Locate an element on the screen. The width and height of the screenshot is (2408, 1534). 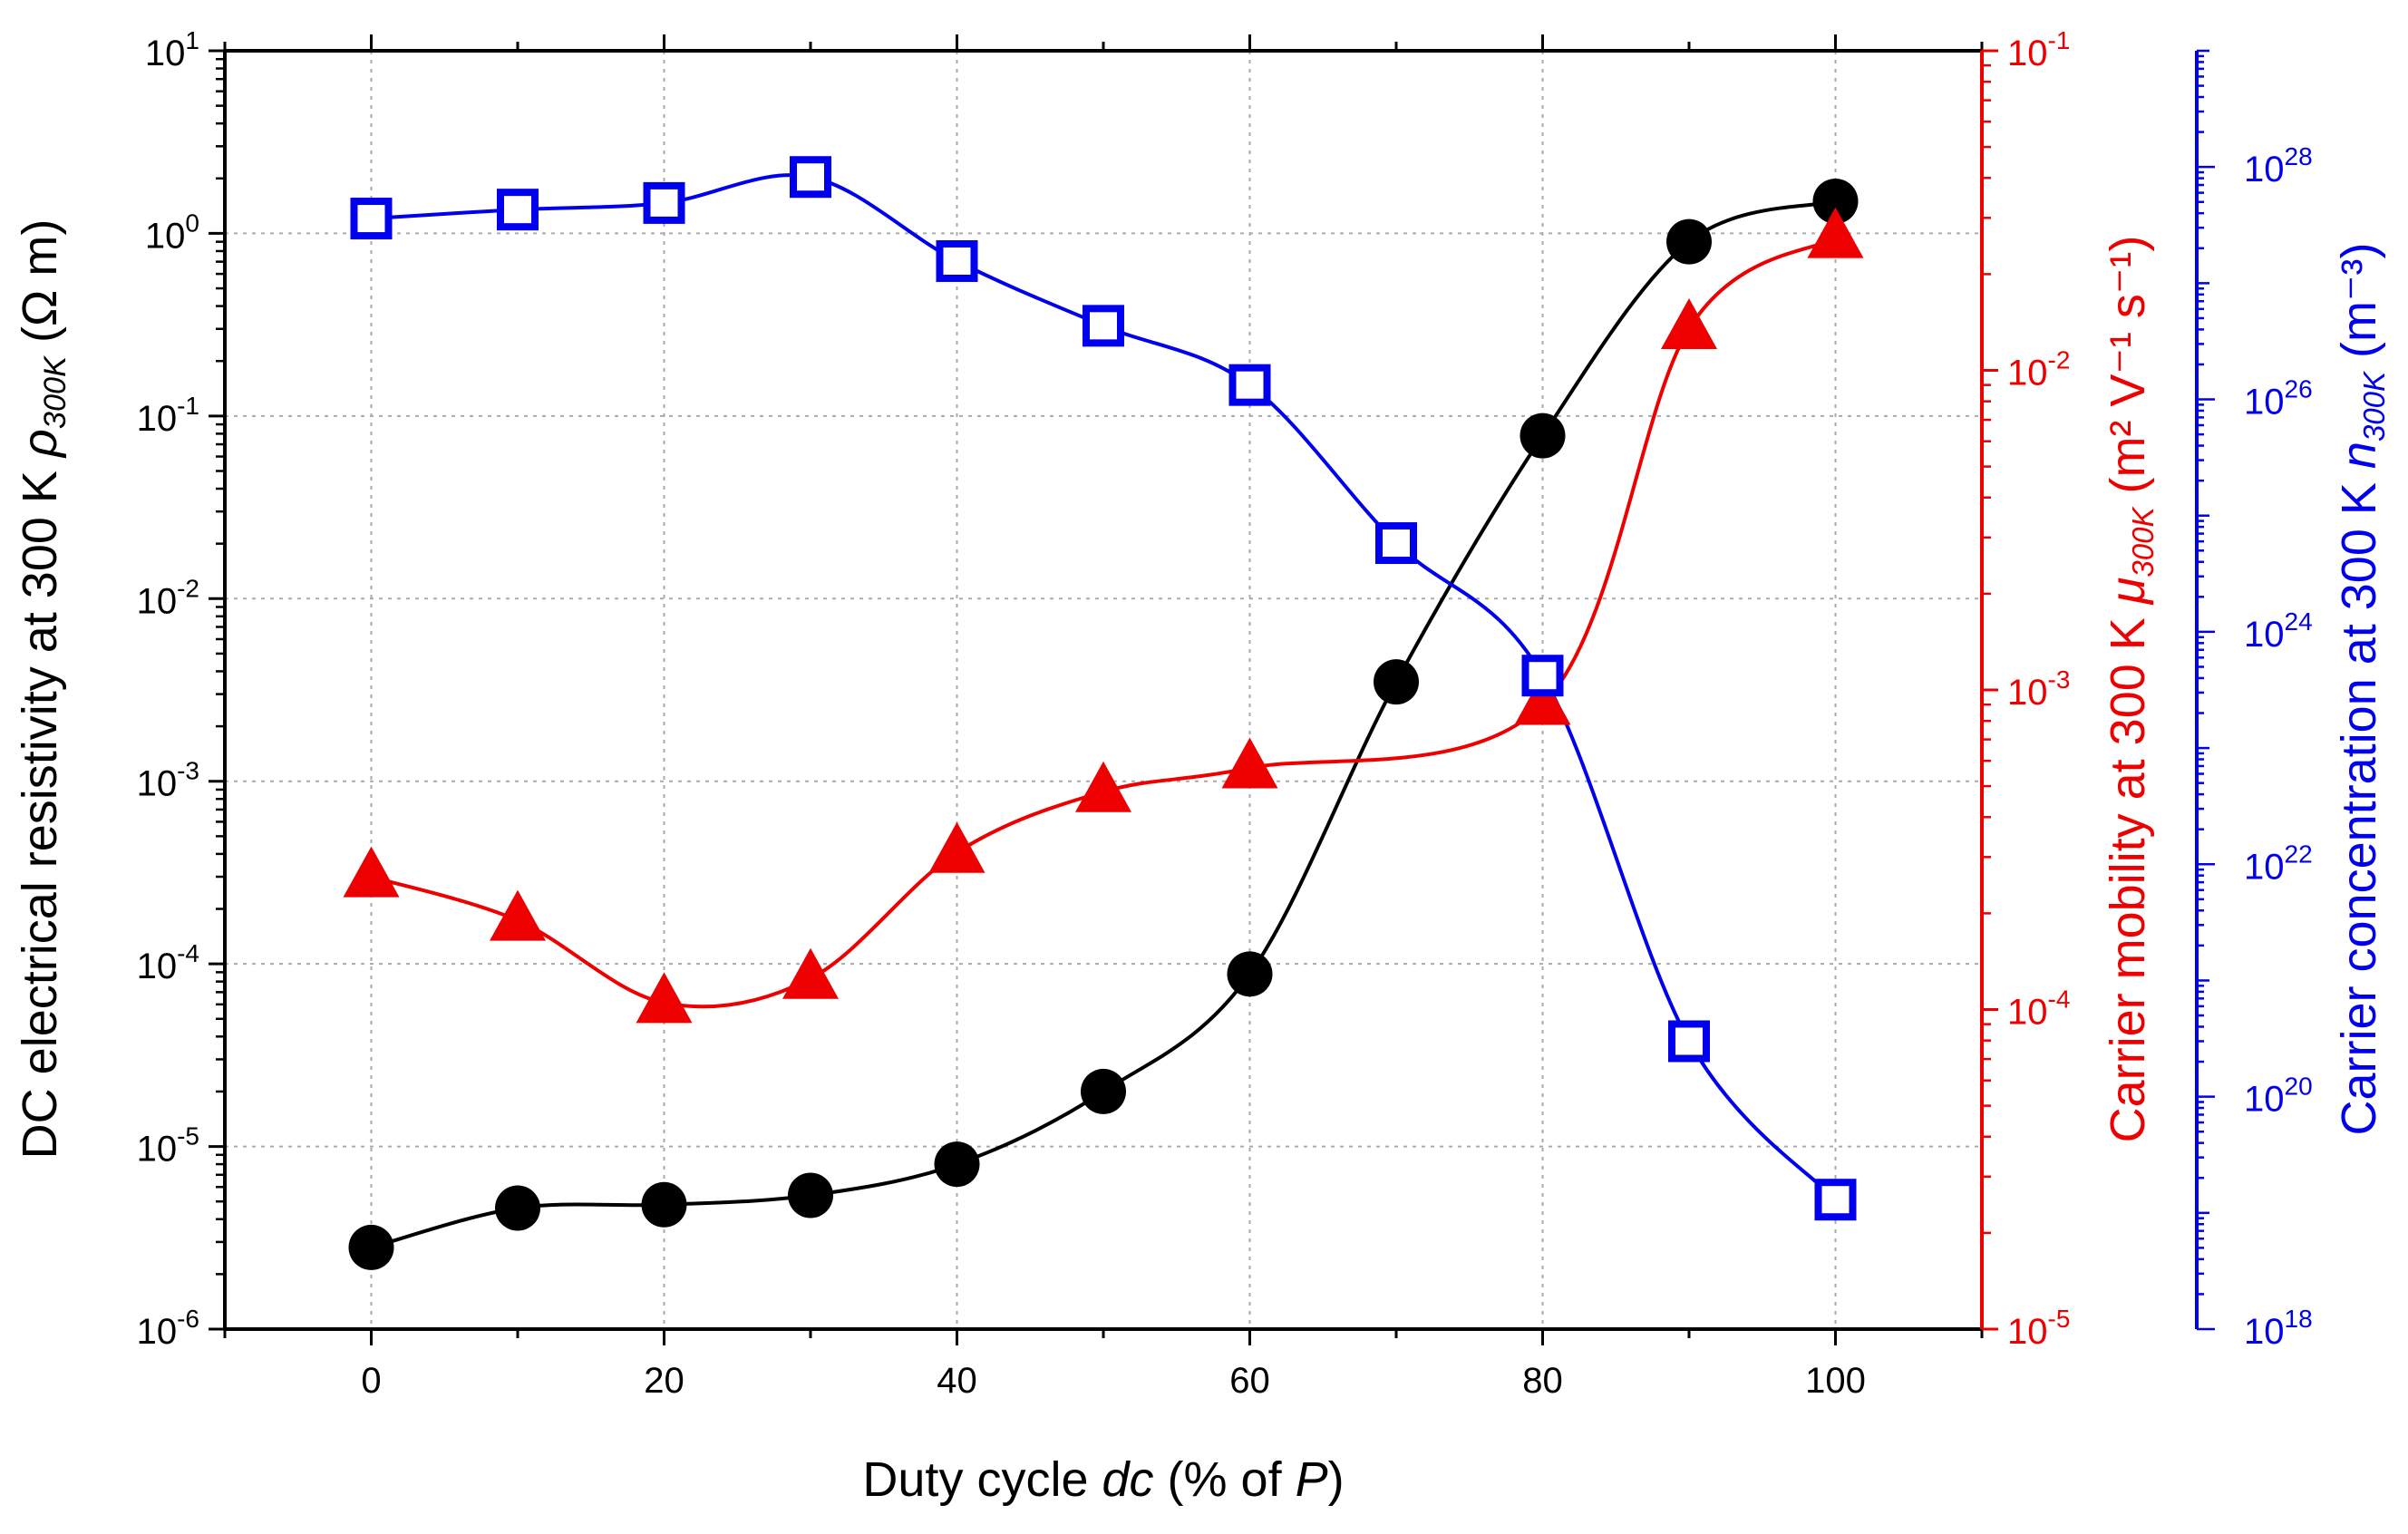
right1-tick-label: 10⁻¹ is located at coordinates (2038, 50).